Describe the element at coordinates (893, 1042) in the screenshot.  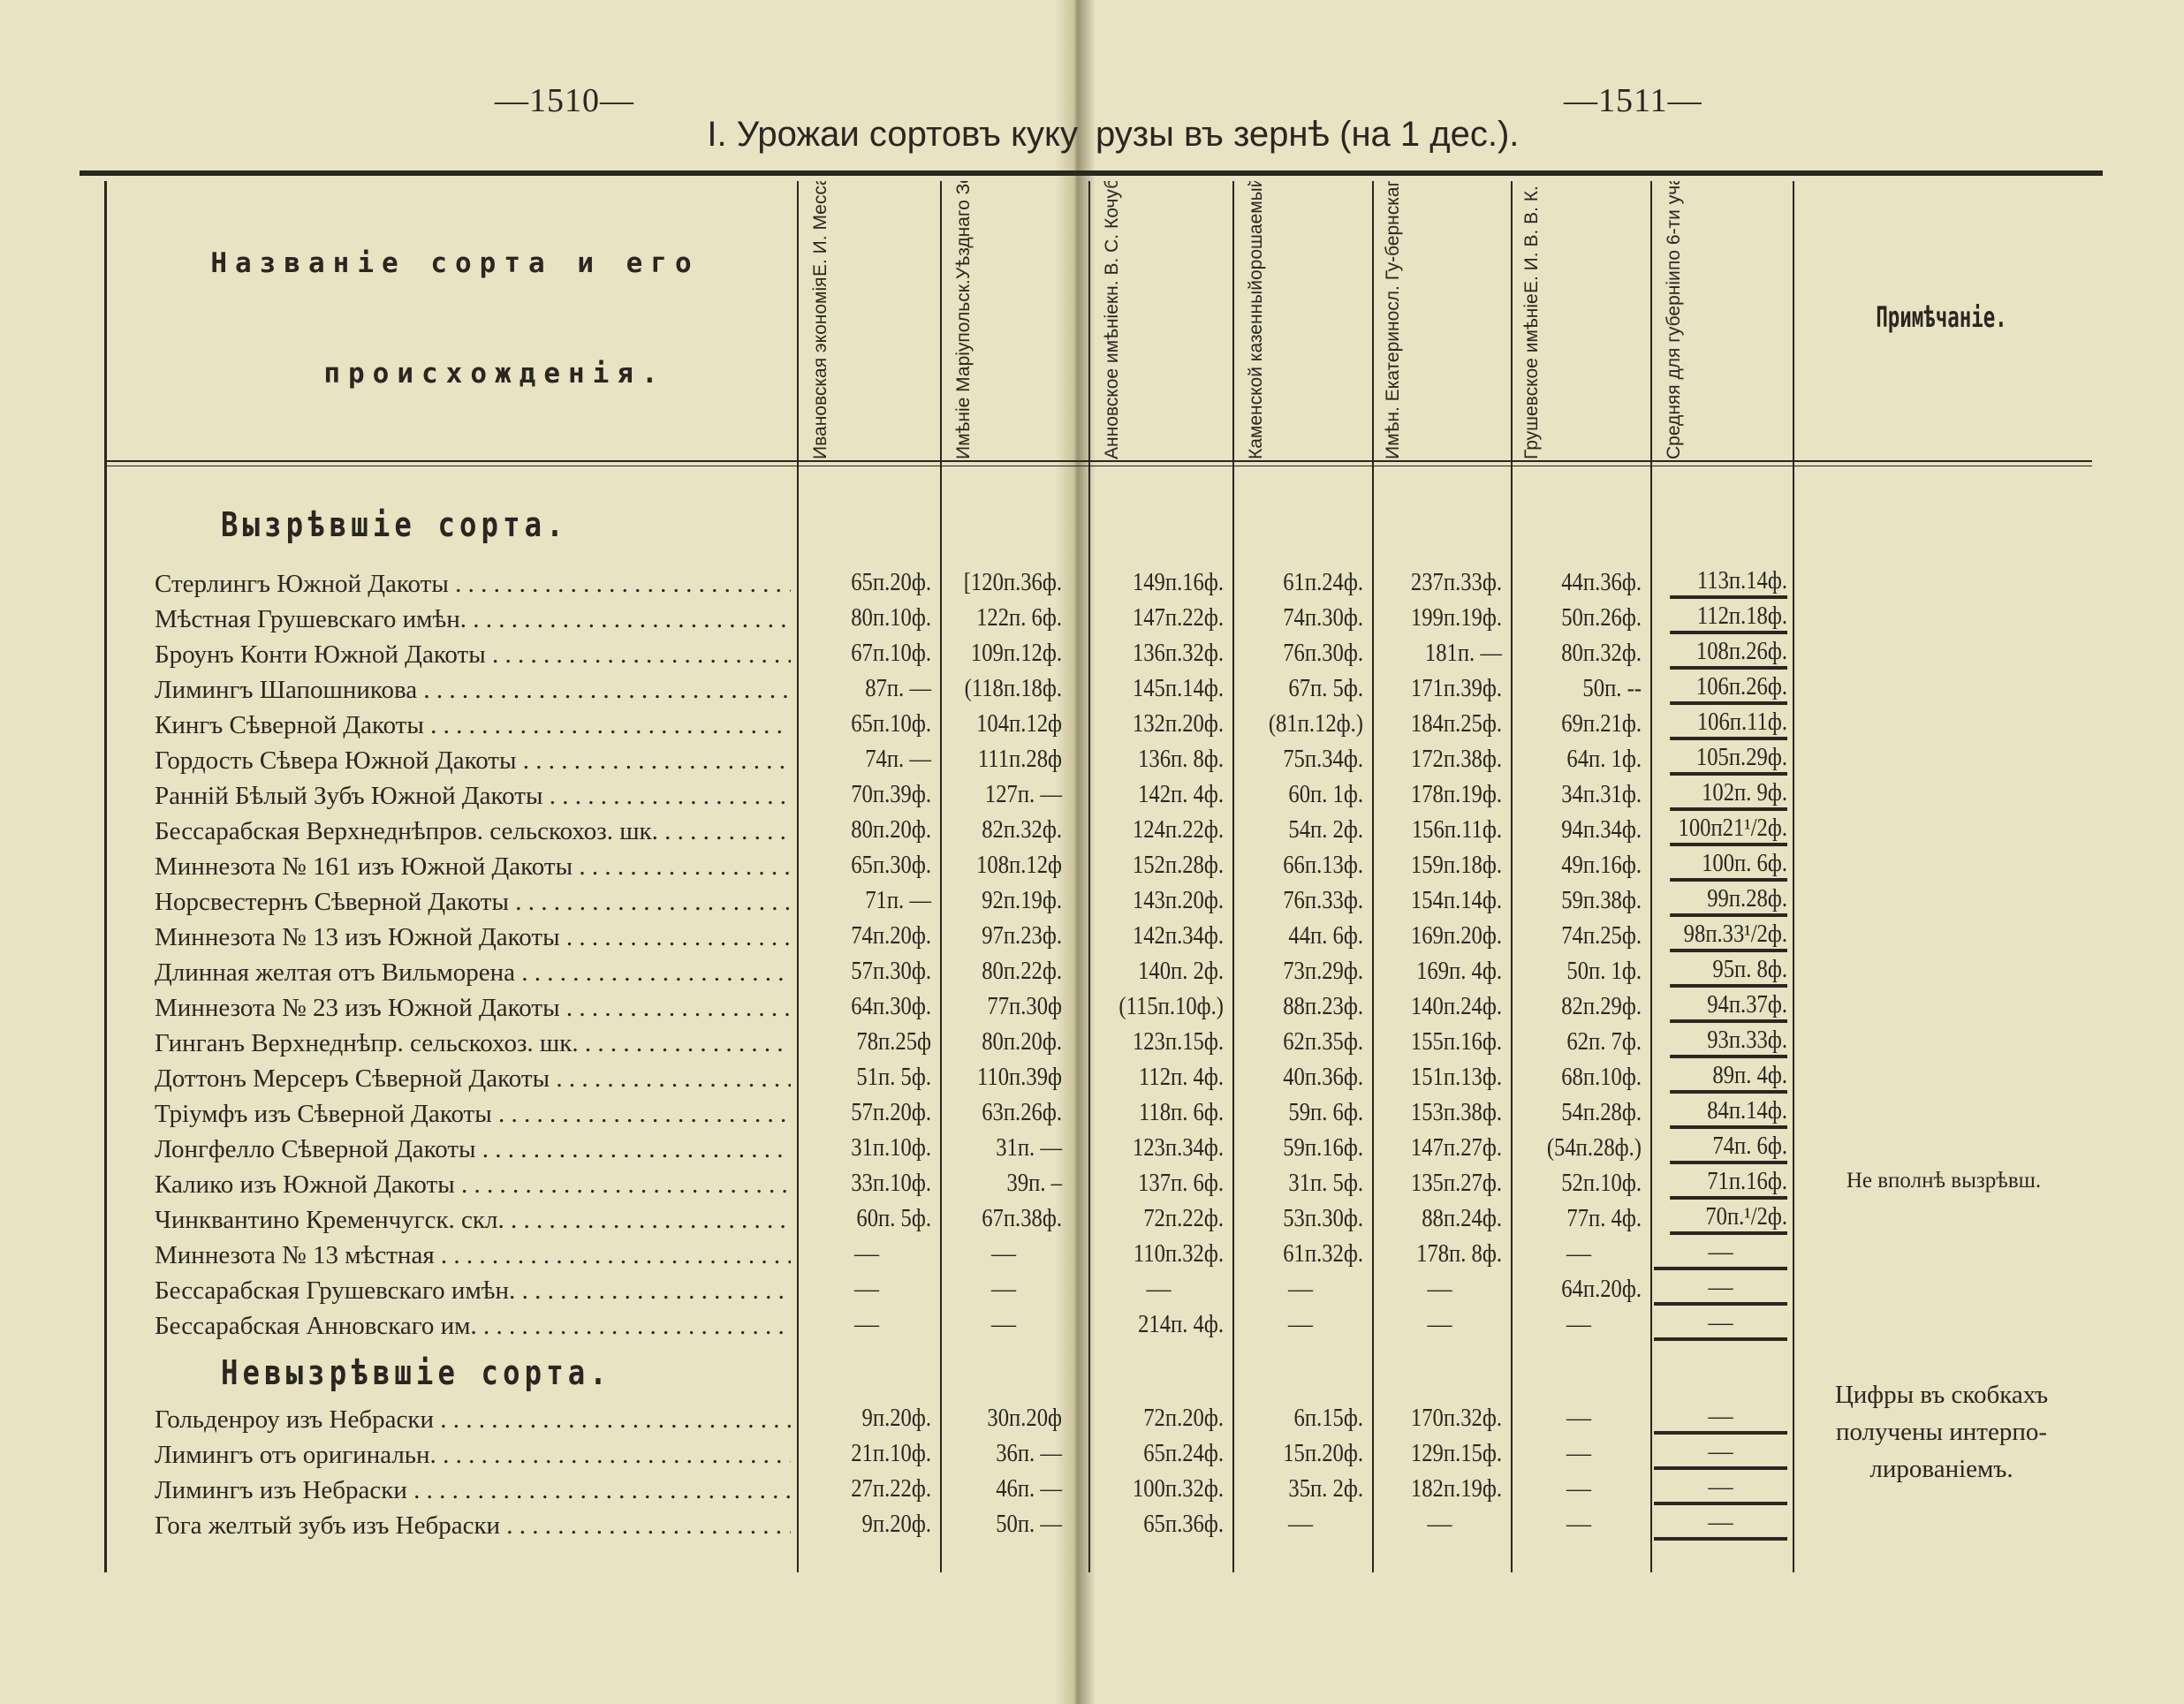
I see `yield-cell: 78п.25ф` at that location.